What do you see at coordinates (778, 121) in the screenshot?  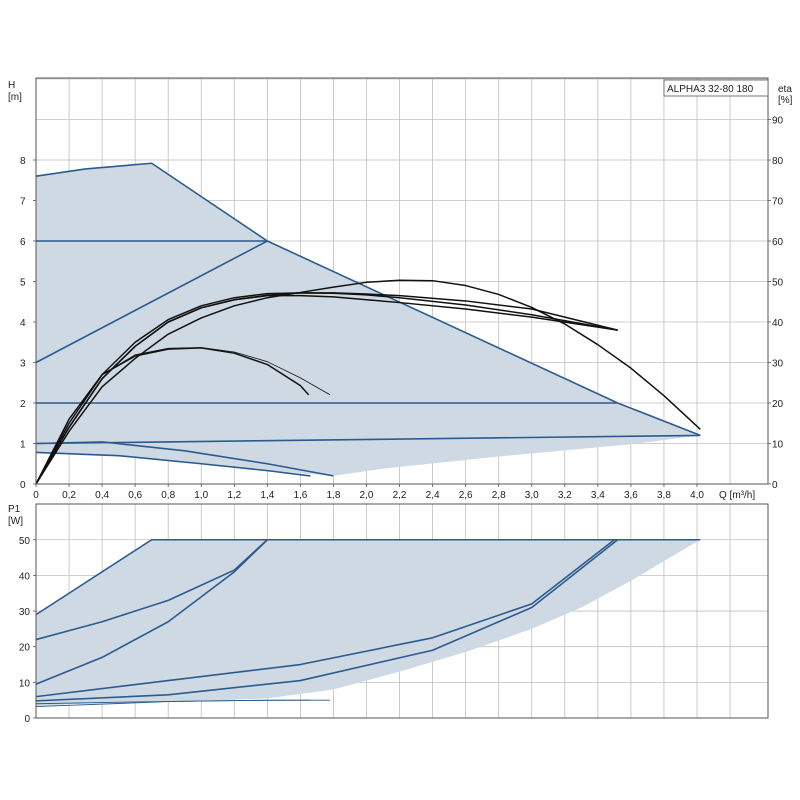 I see `y2-tick-label: 90` at bounding box center [778, 121].